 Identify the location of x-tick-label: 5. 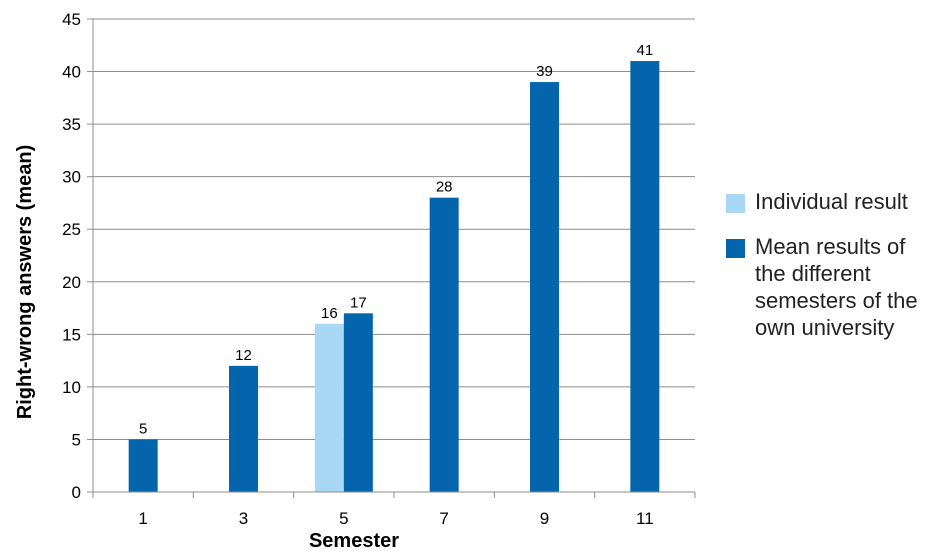
(343, 518).